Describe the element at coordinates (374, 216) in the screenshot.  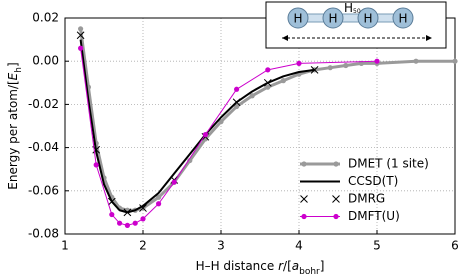
I see `legend-label: DMFT(U)` at that location.